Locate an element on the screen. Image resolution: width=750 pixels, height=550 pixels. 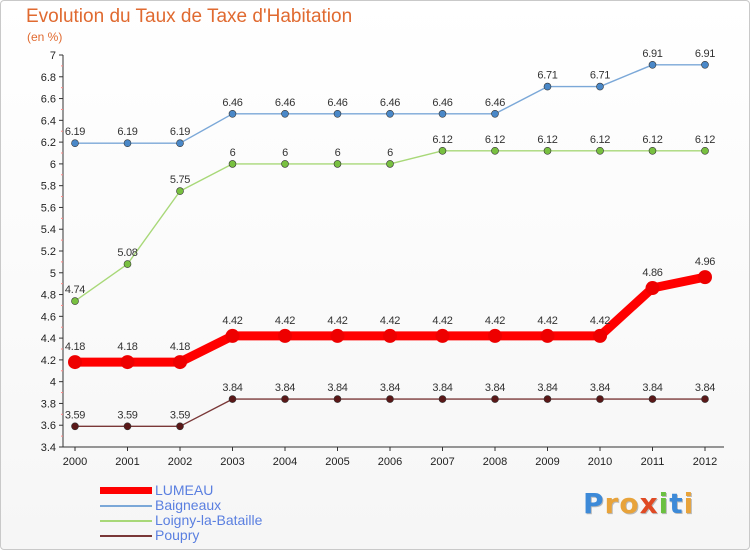
data-label-loigny-la-bataille: 5.08 is located at coordinates (127, 253).